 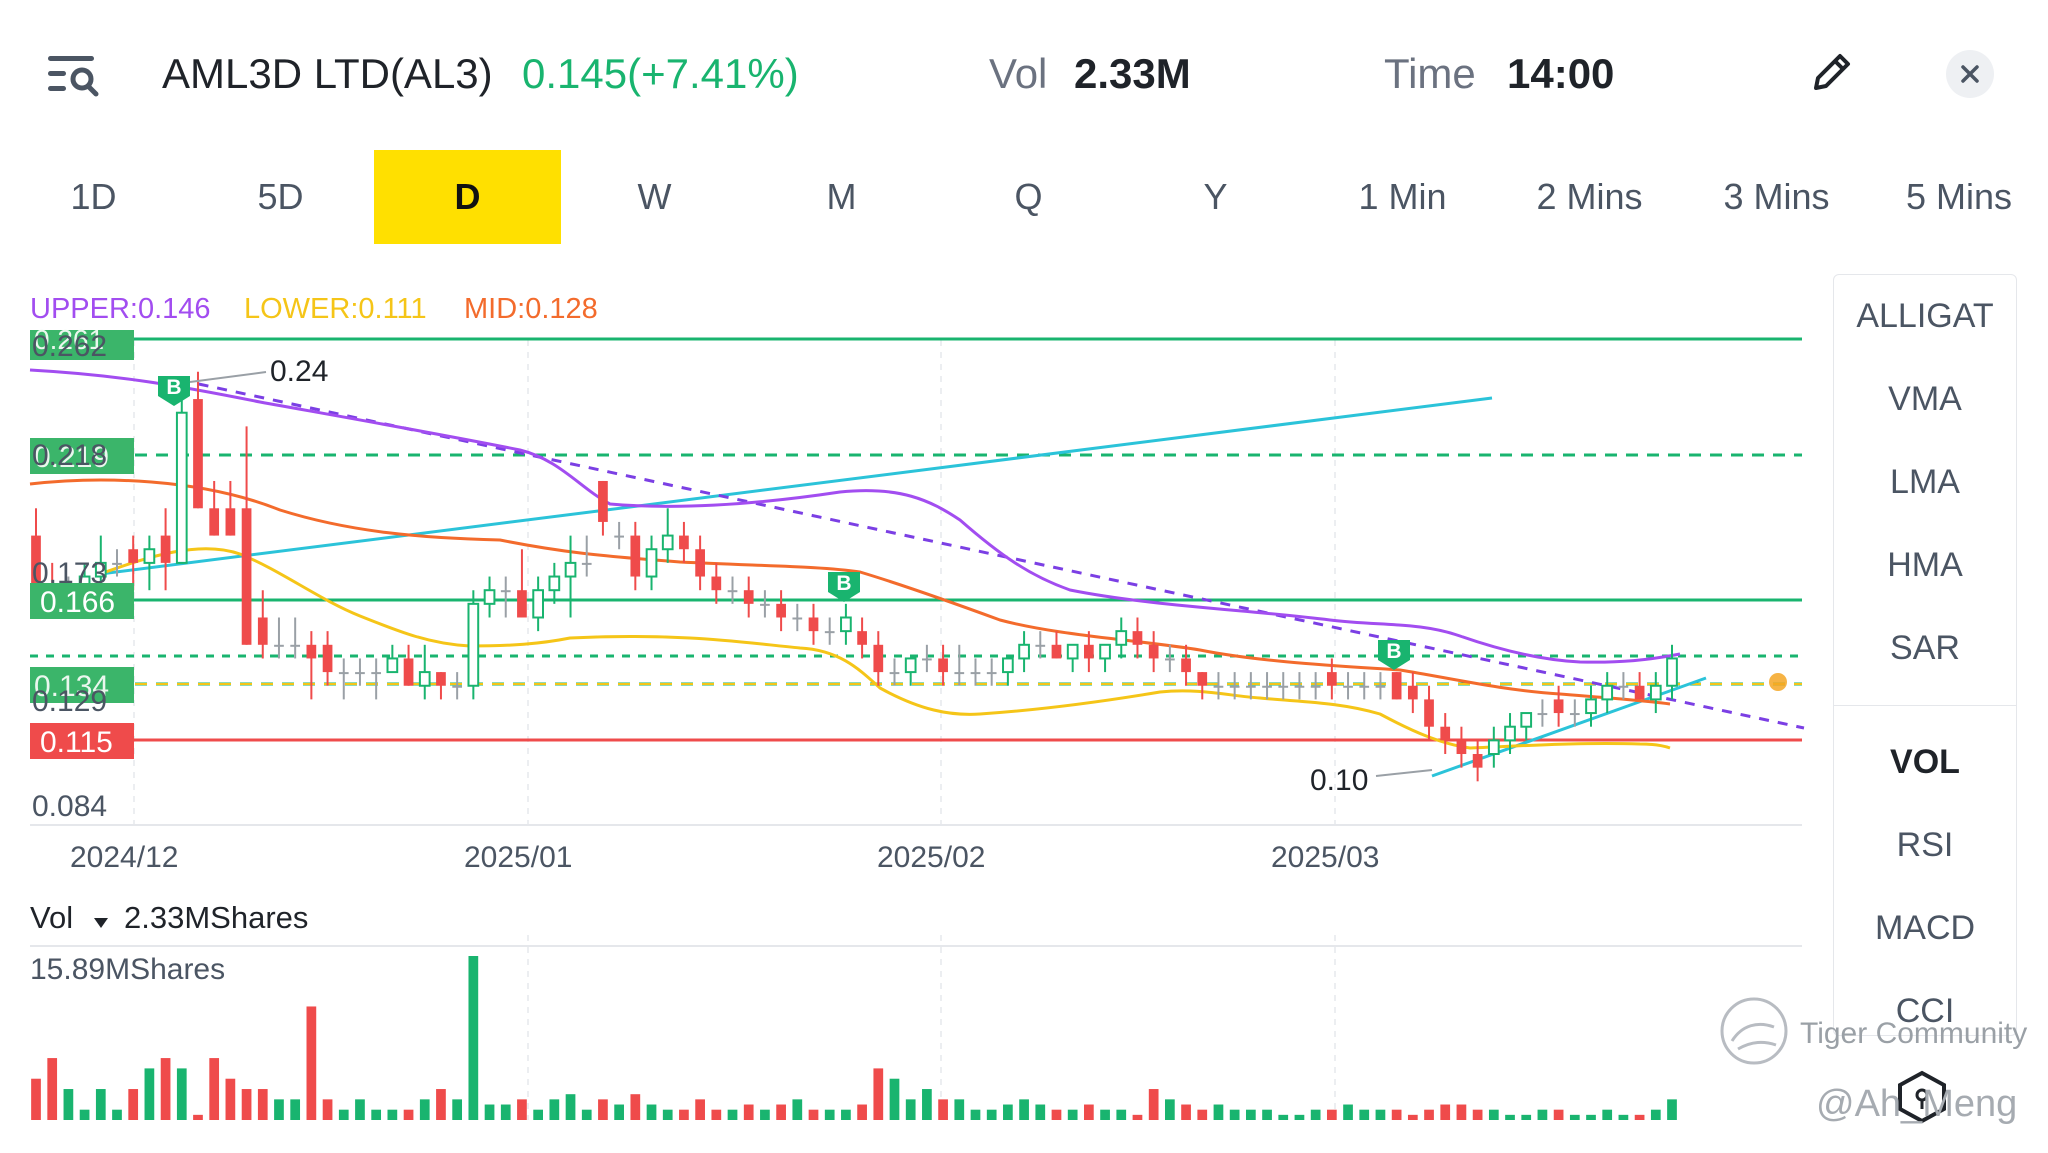 I want to click on indicator-sar: SAR, so click(x=1925, y=648).